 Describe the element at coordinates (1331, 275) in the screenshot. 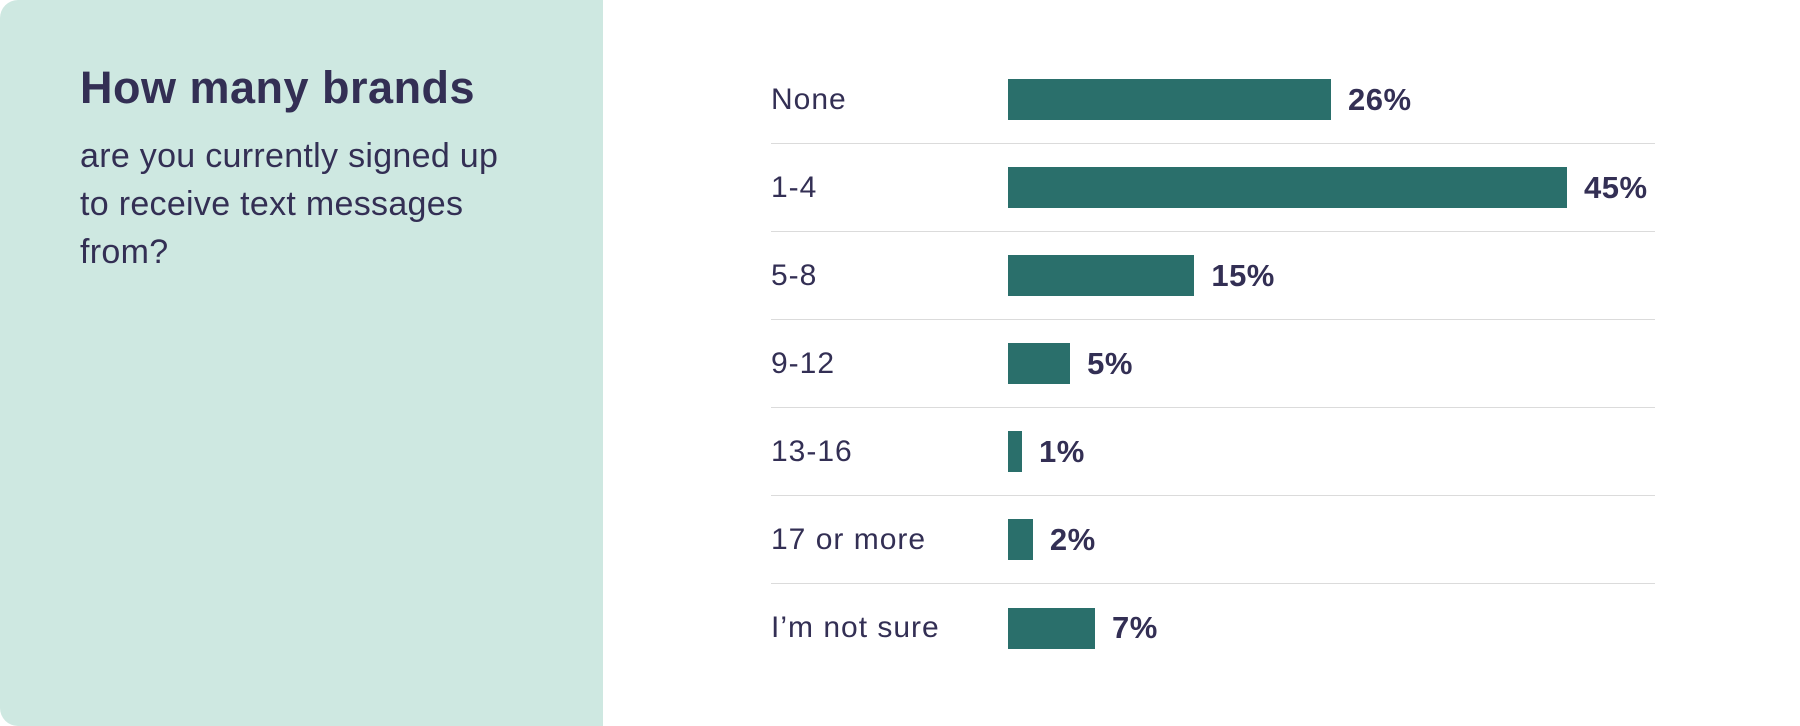

I see `bar-track: 15%` at that location.